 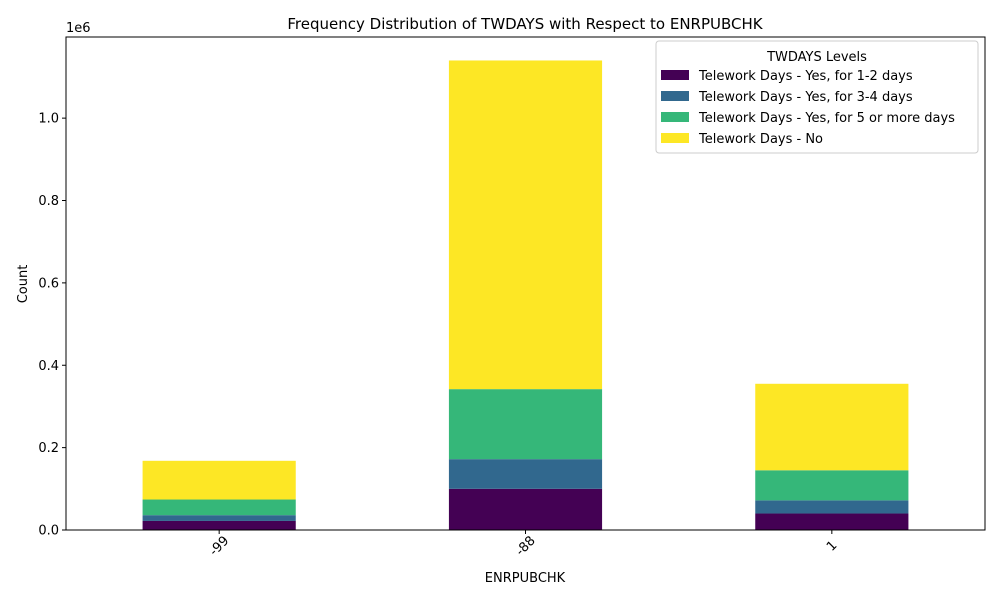 I want to click on y-tick-label: 0.2, so click(x=48, y=448).